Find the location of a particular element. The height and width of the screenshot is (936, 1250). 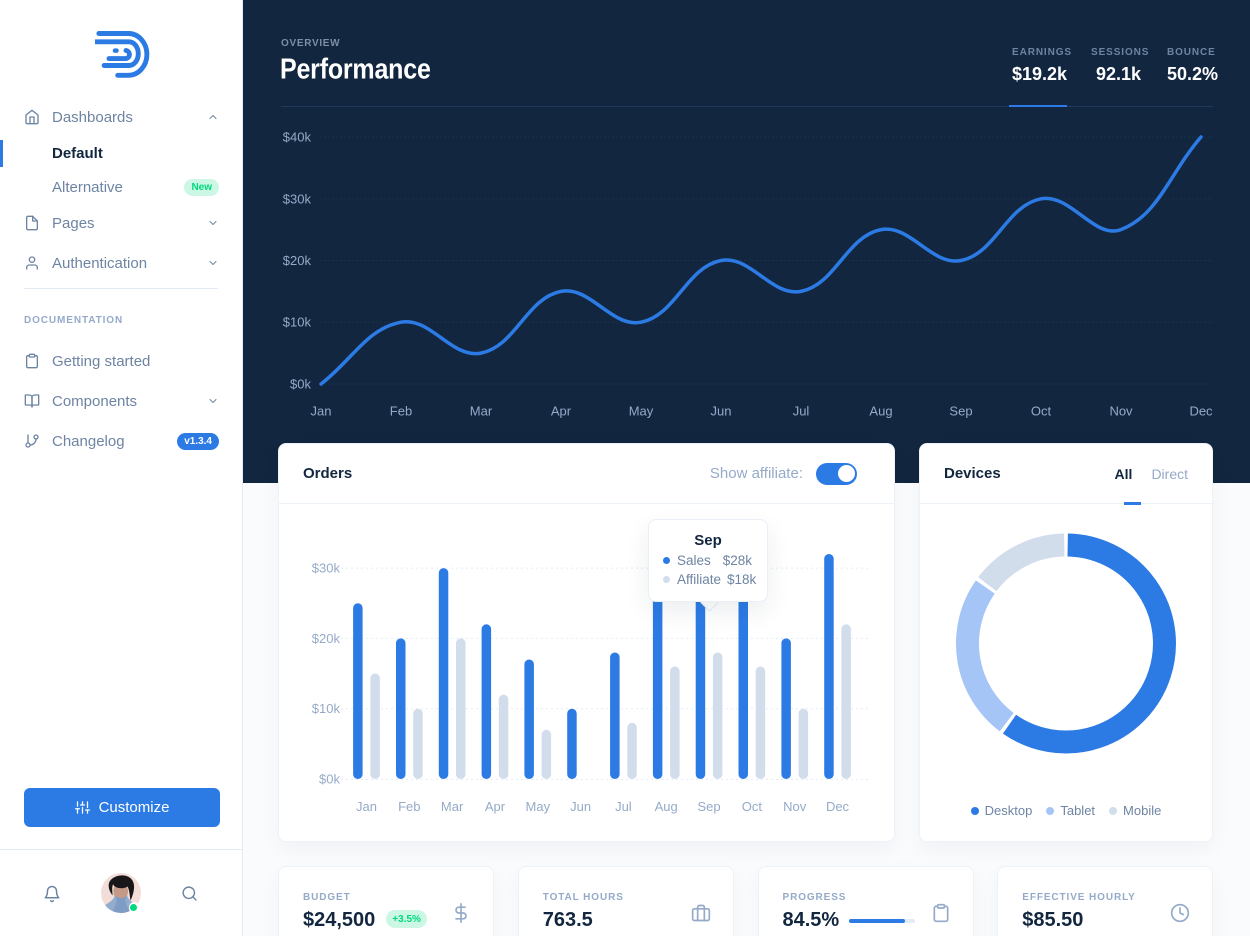

svg-text: $40k is located at coordinates (297, 137).